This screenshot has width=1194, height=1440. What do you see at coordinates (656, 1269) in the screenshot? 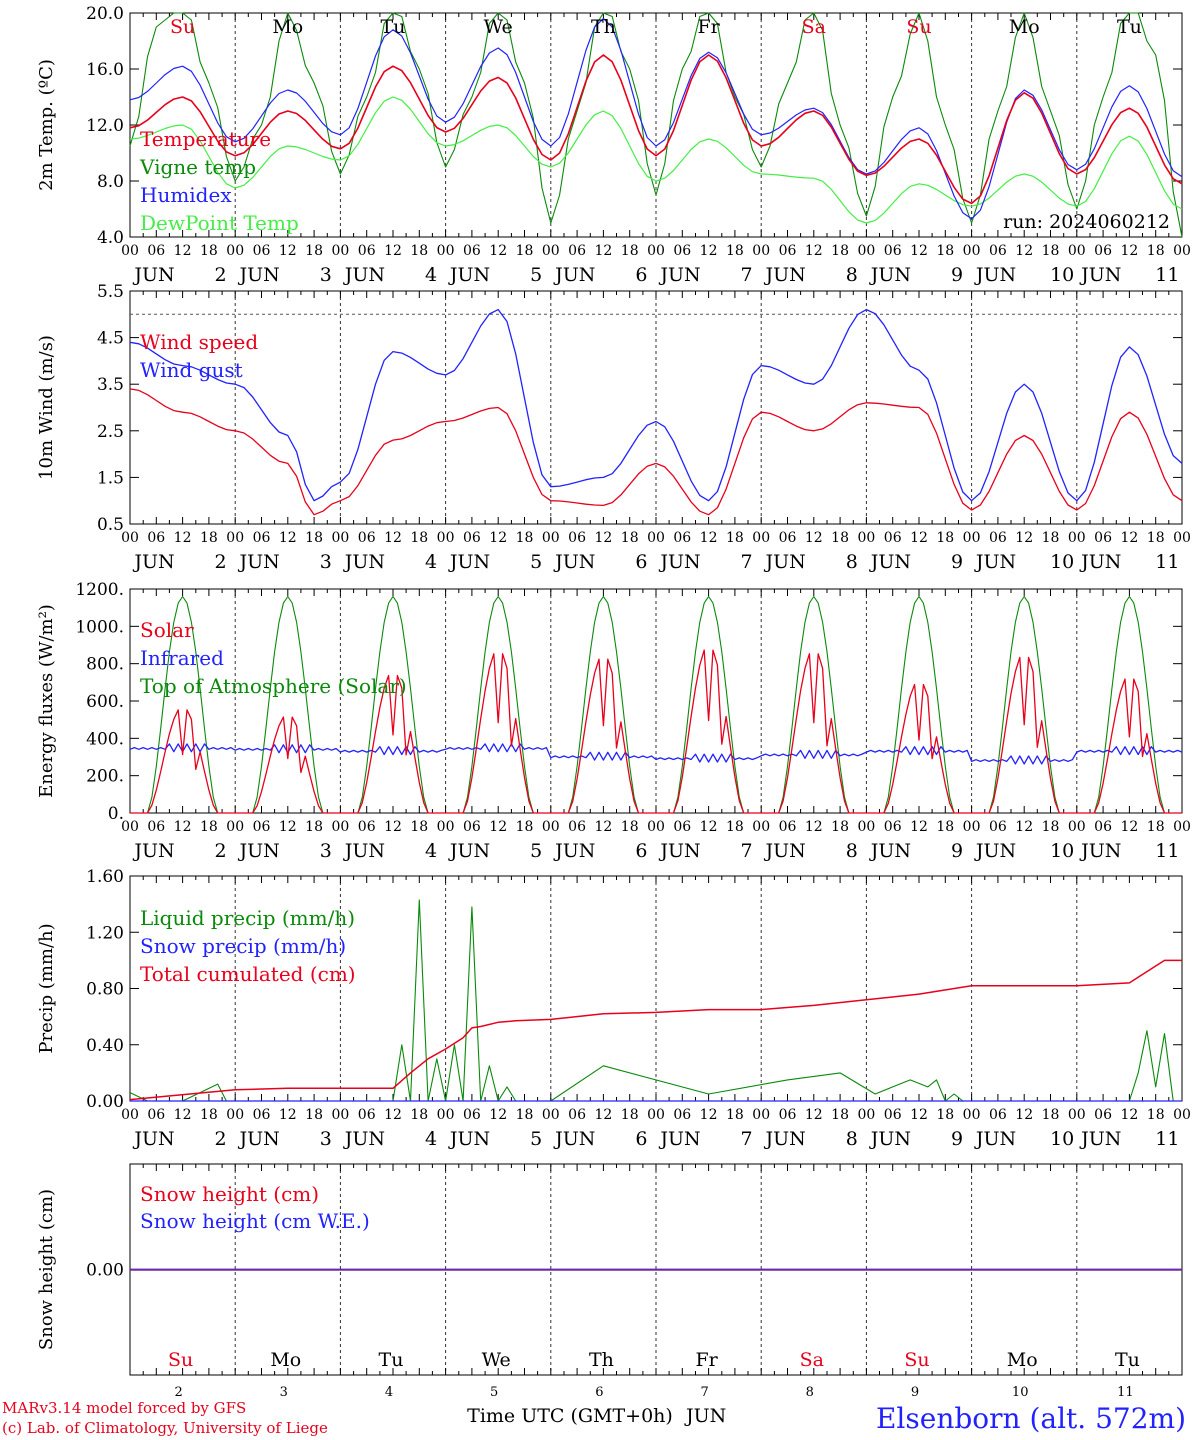
I see `hour-ticks` at bounding box center [656, 1269].